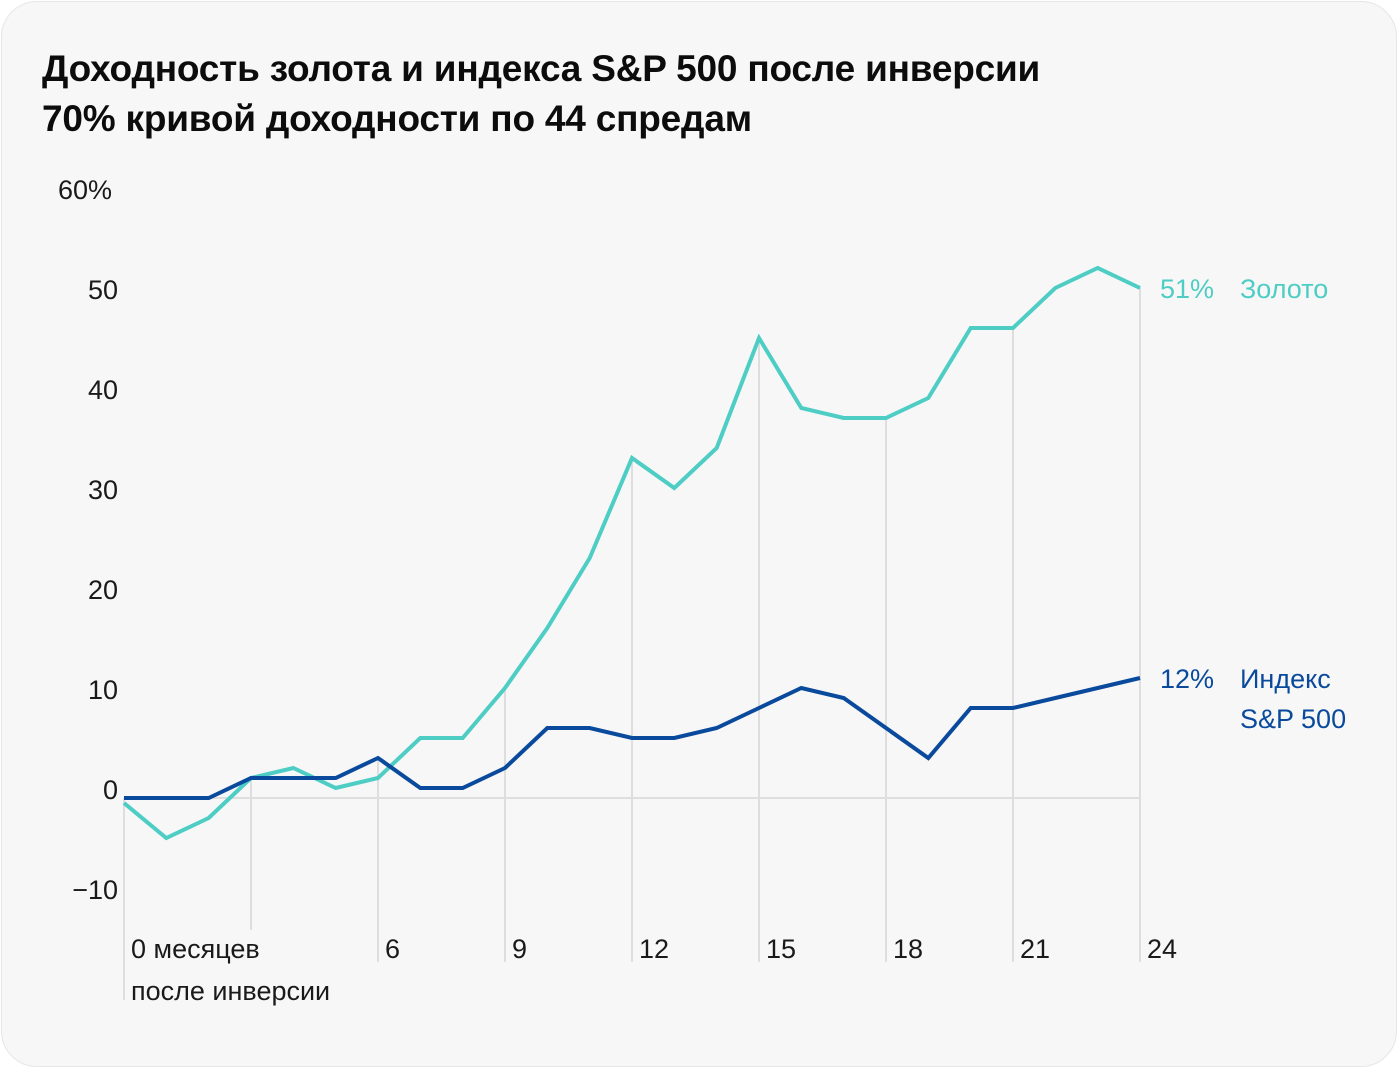 The image size is (1400, 1070). I want to click on x-tick-label: 18, so click(908, 949).